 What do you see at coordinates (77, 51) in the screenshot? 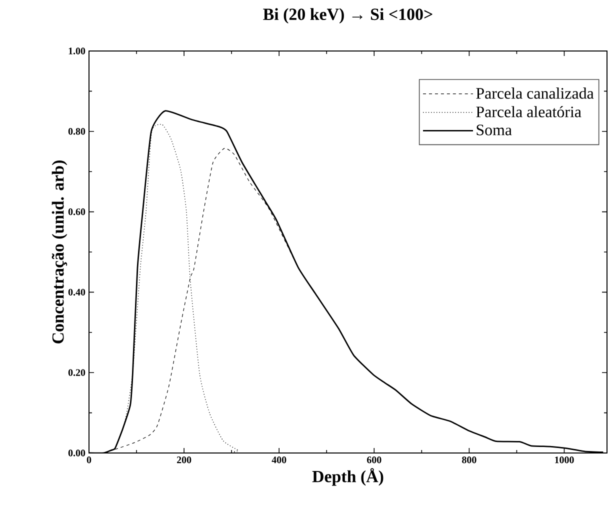
I see `y-tick-label: 1.00` at bounding box center [77, 51].